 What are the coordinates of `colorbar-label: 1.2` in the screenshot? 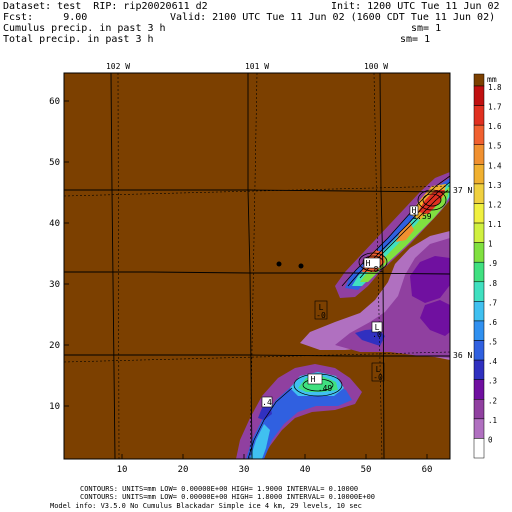 It's located at (495, 204).